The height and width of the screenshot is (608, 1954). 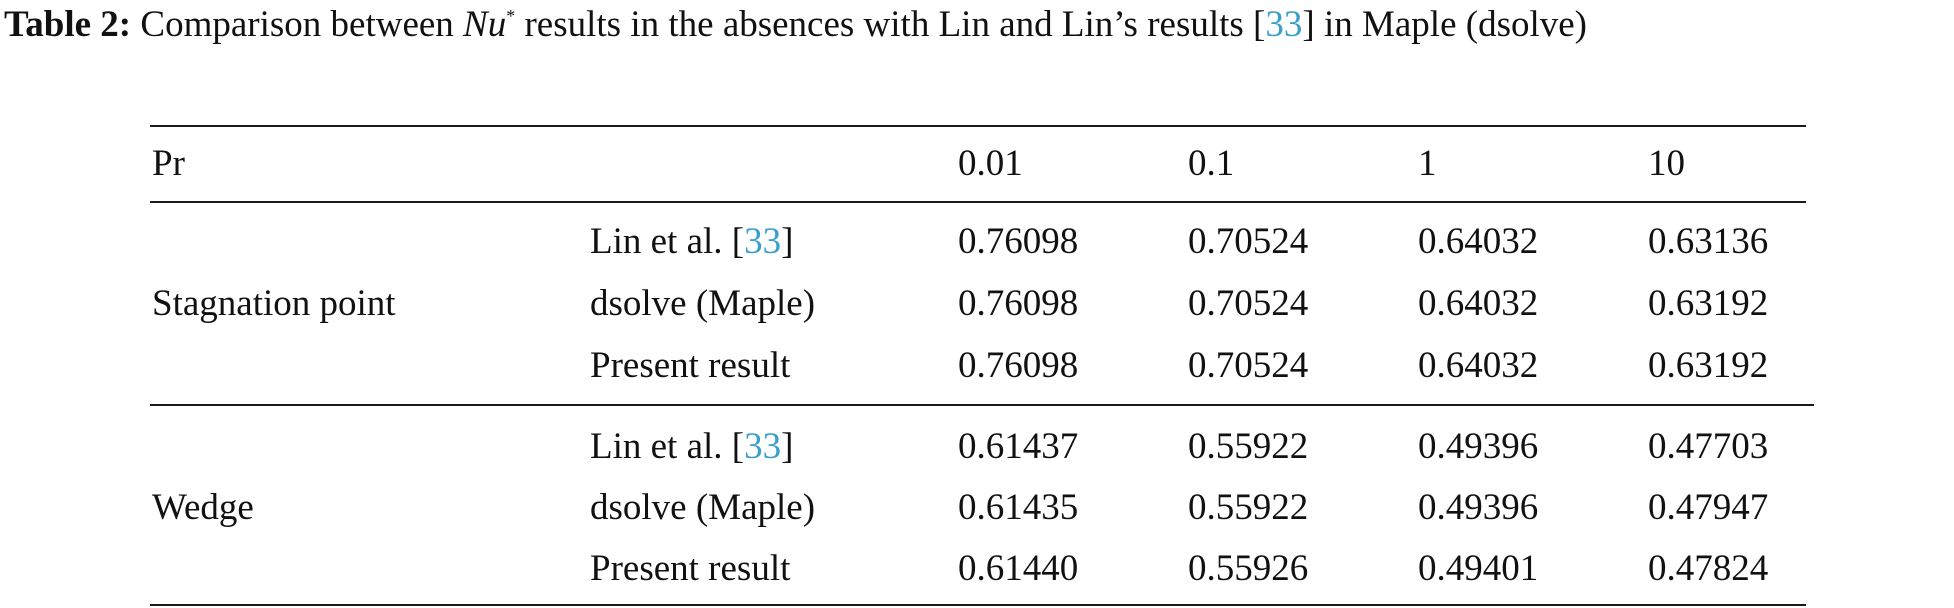 I want to click on header-value: 0.1, so click(x=1211, y=163).